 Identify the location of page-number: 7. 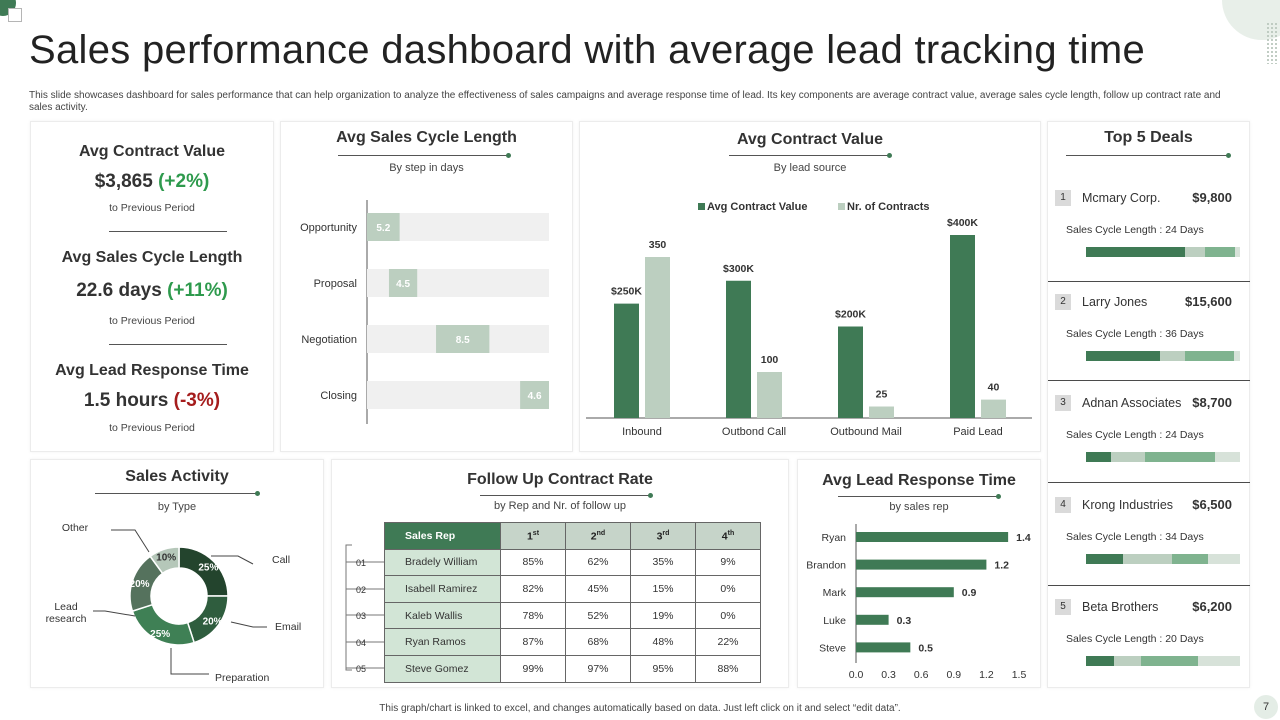
(1266, 707).